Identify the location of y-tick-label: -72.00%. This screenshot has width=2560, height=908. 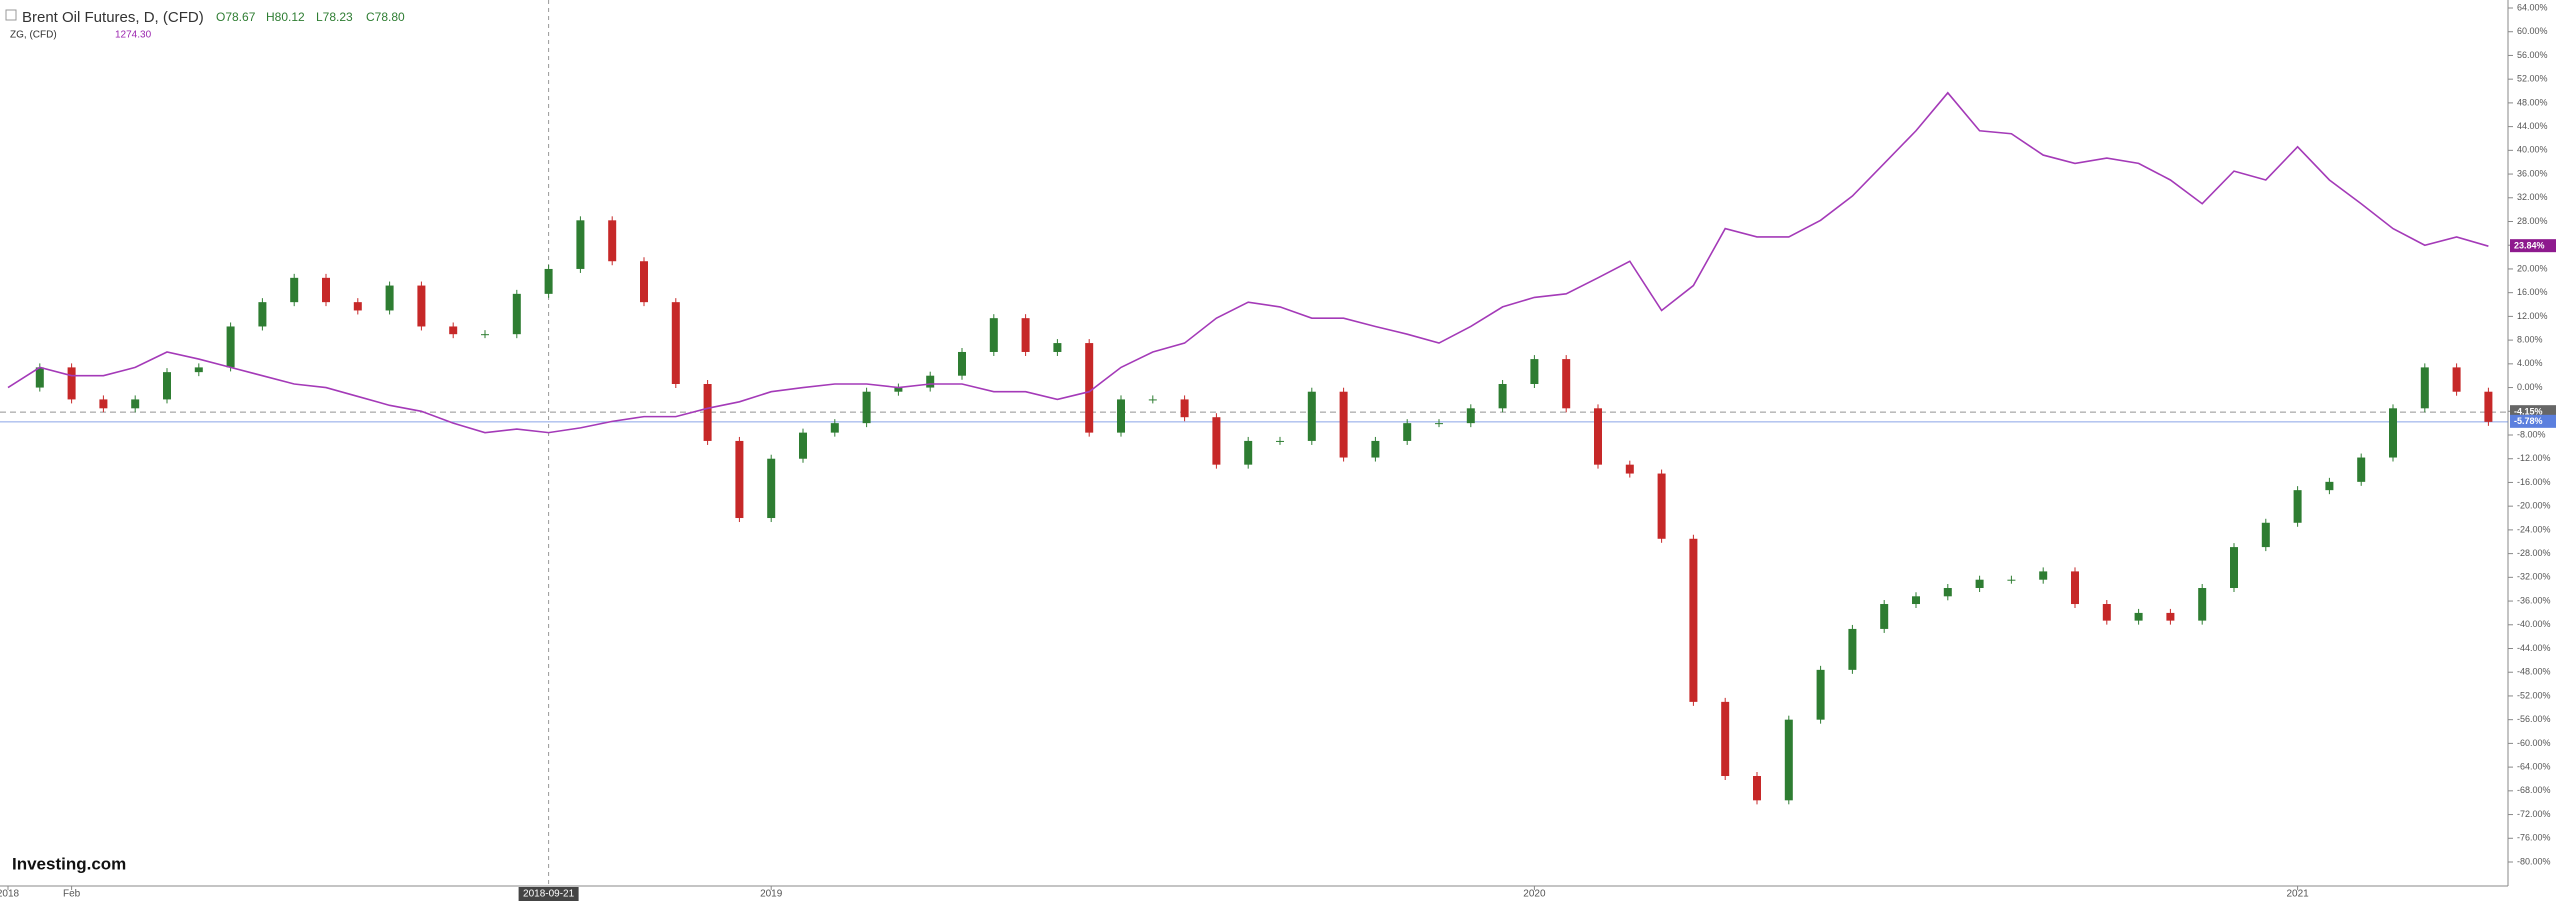
(2534, 814).